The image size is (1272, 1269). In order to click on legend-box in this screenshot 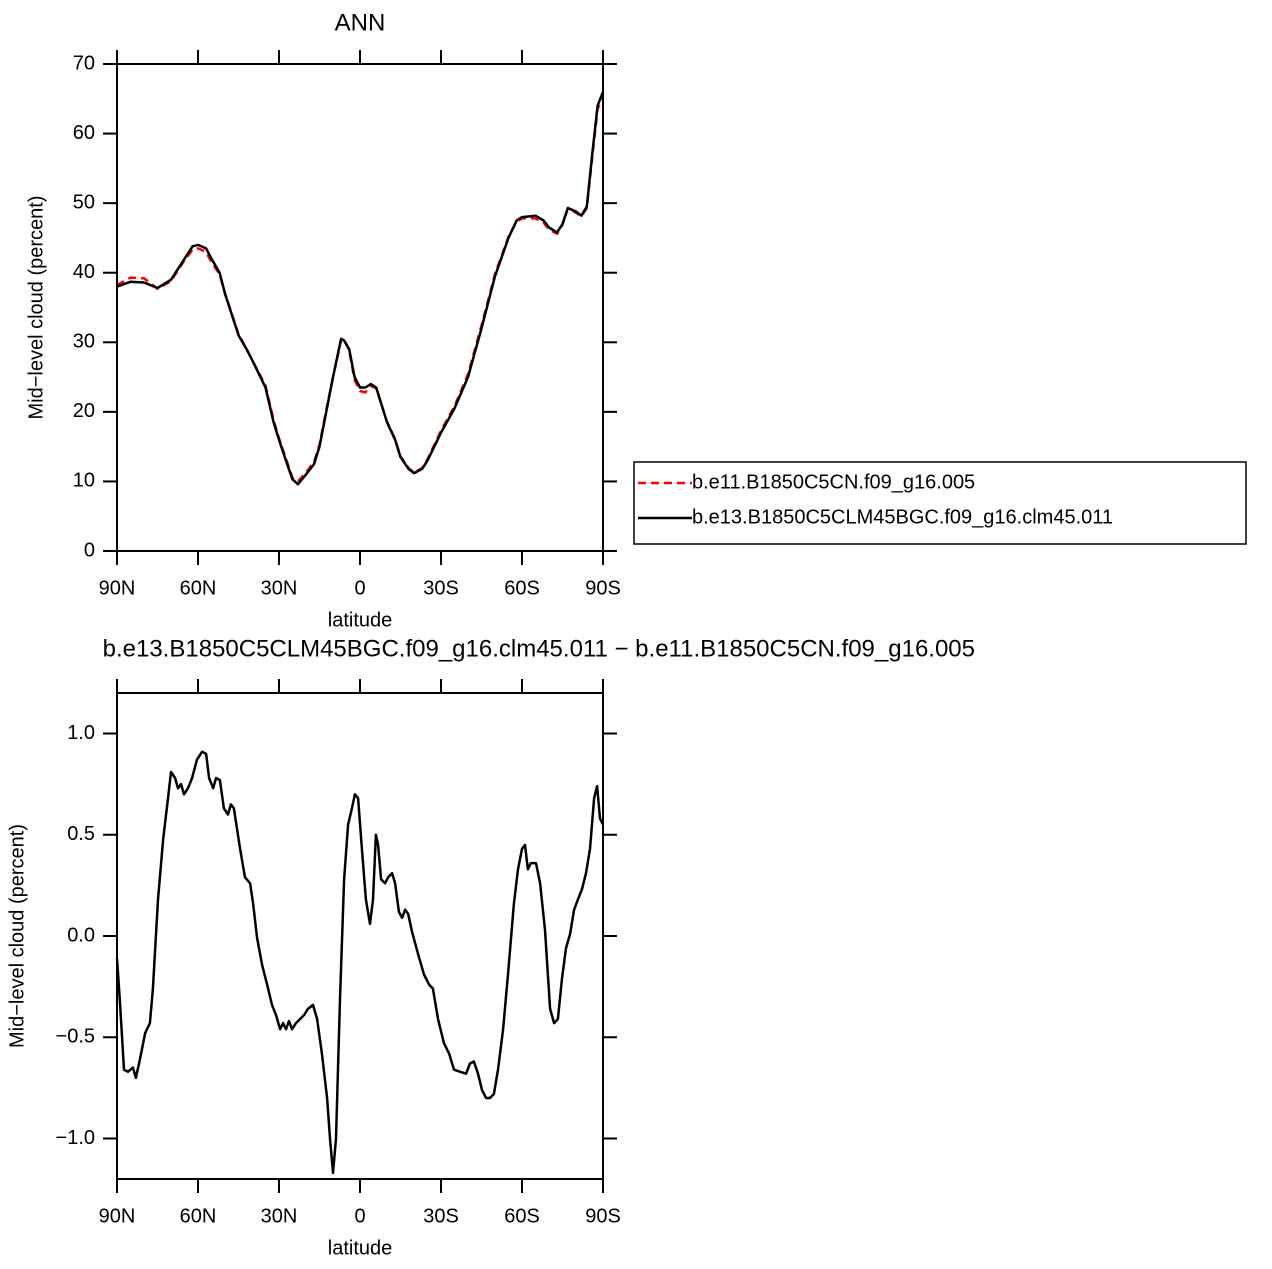, I will do `click(940, 503)`.